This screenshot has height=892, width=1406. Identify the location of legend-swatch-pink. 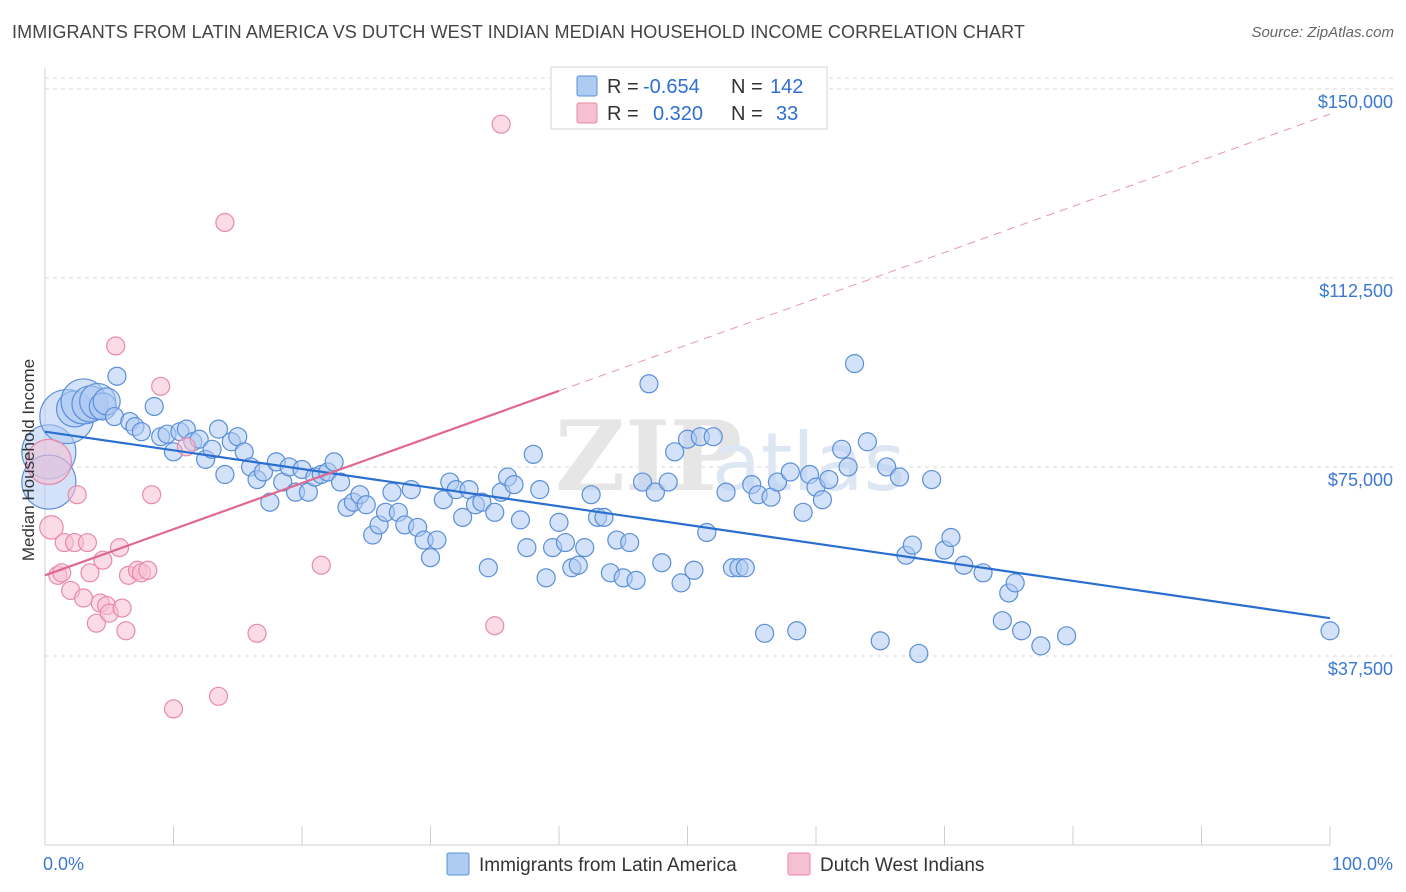
(587, 113).